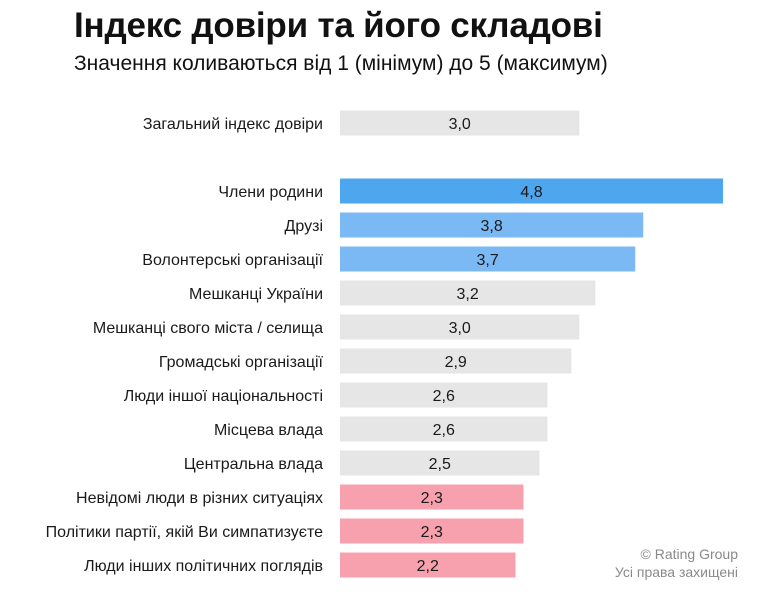 This screenshot has width=770, height=597. I want to click on chart-title: Індекс довіри та його складові, so click(338, 25).